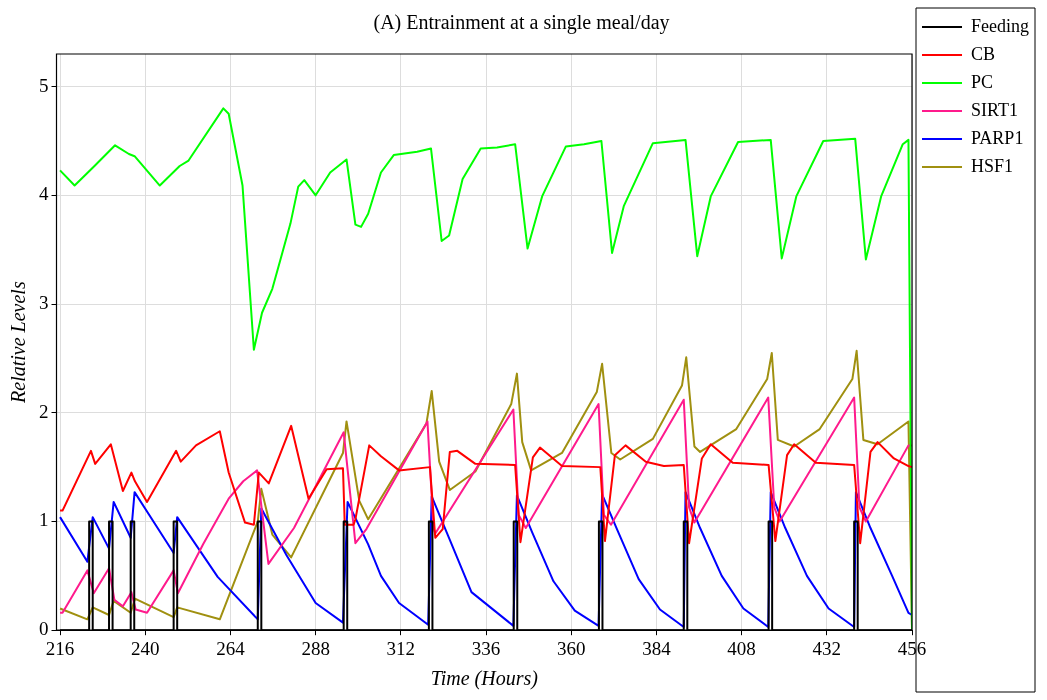 The width and height of the screenshot is (1047, 700). Describe the element at coordinates (18, 342) in the screenshot. I see `y-axis-title: Relative Levels` at that location.